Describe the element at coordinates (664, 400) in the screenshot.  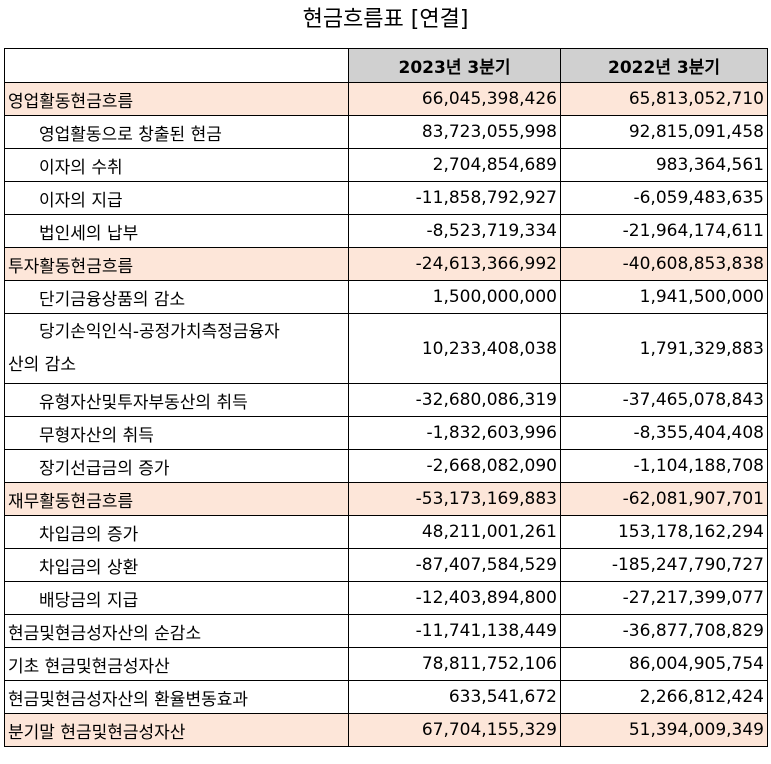
I see `value-2022: -37,465,078,843` at that location.